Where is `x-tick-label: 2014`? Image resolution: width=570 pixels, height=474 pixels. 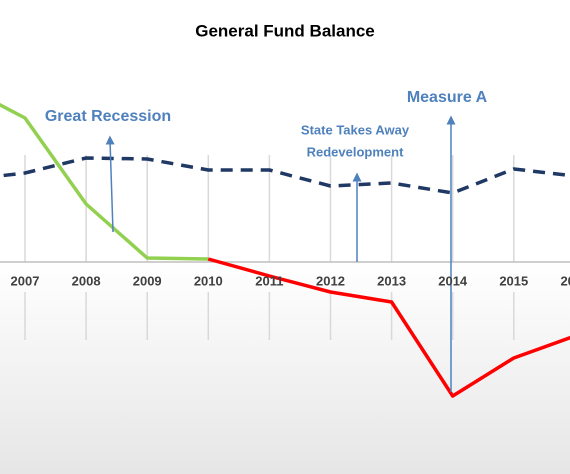 x-tick-label: 2014 is located at coordinates (453, 280).